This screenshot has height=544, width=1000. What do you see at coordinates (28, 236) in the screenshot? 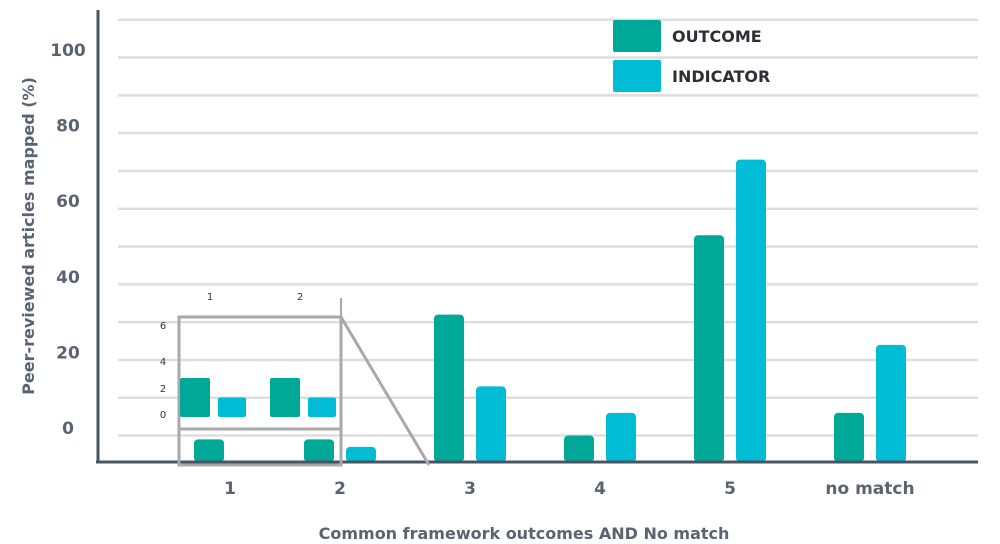
I see `y-axis-title: Peer-reviewed articles mapped (%)` at bounding box center [28, 236].